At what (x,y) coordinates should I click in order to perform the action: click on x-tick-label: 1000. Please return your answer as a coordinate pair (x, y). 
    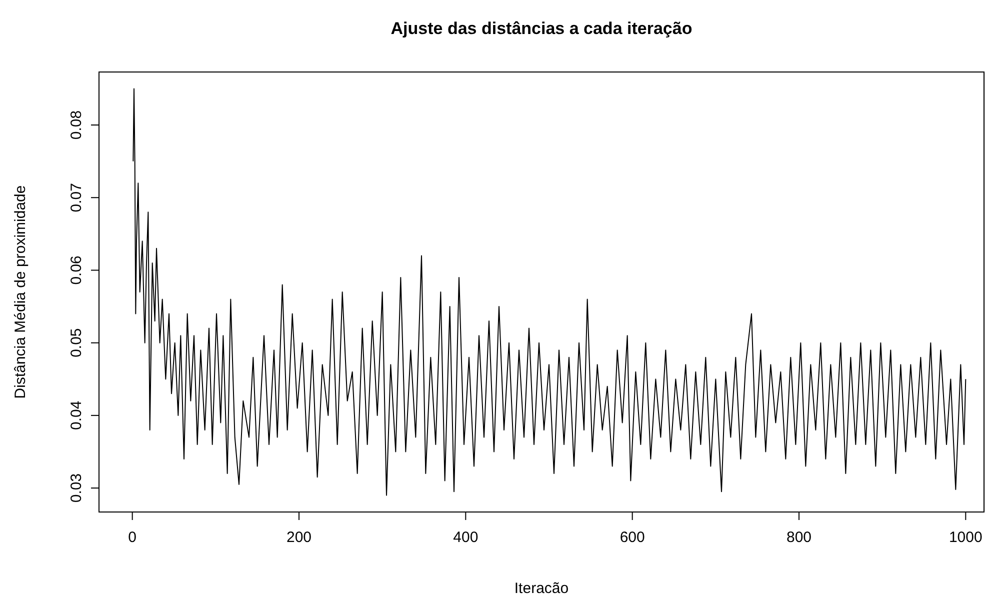
    Looking at the image, I should click on (965, 537).